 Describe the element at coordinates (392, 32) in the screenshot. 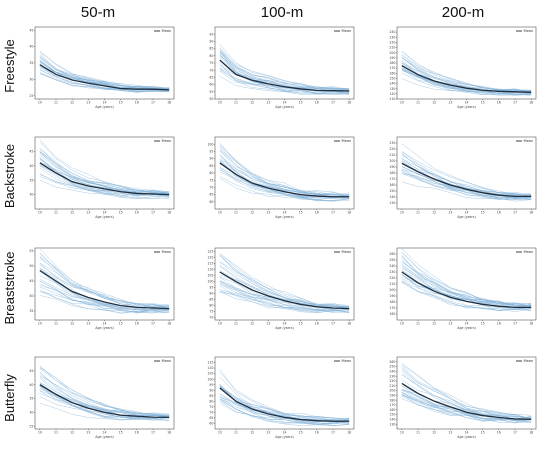

I see `y-tick-label: 240` at that location.